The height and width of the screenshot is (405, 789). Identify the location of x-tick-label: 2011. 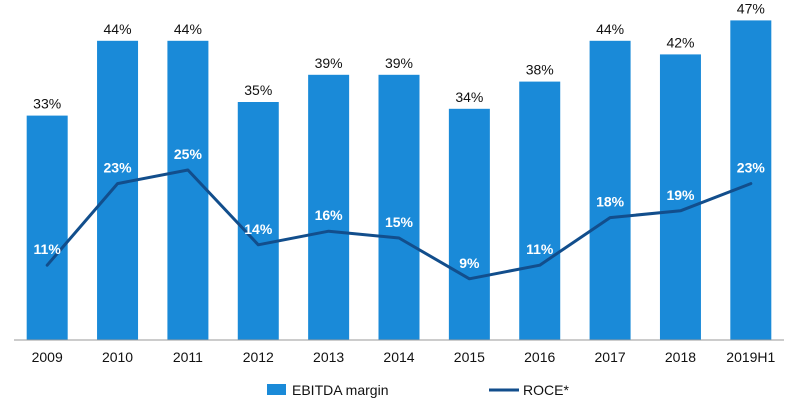
(188, 357).